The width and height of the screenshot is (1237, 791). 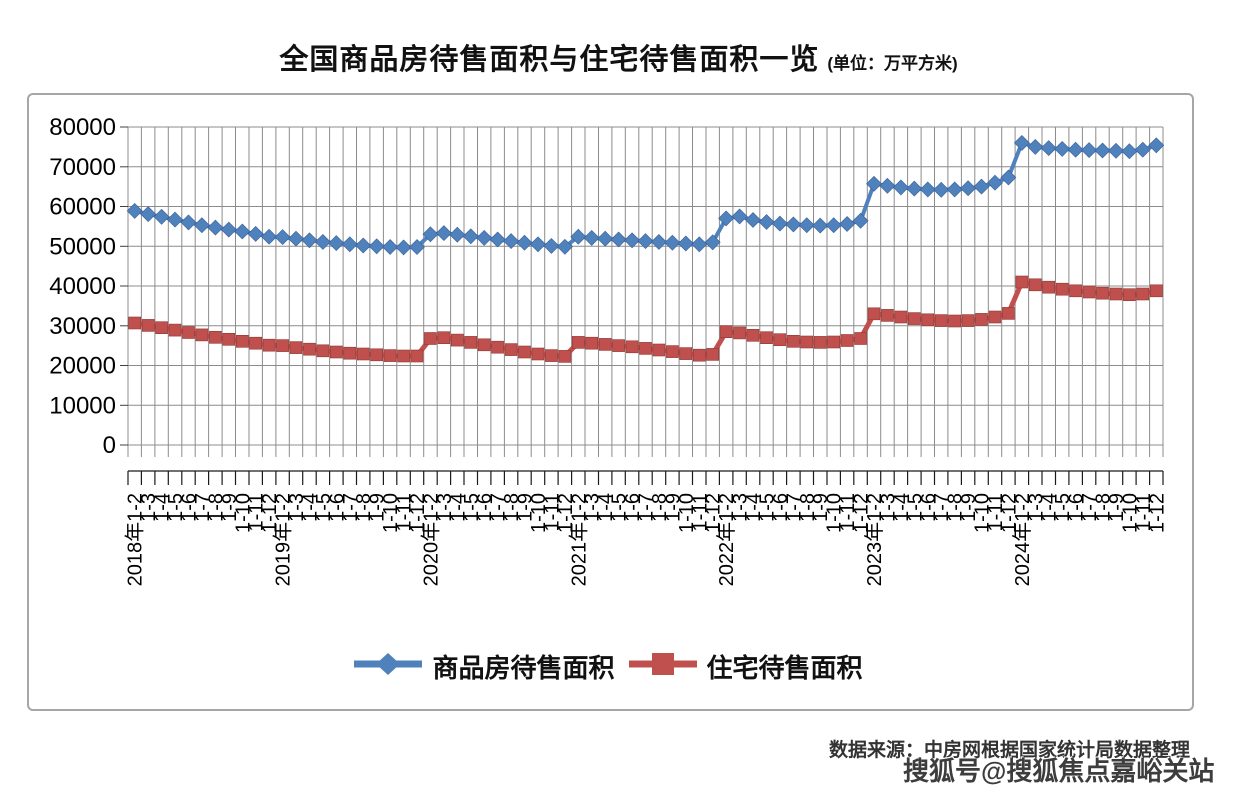 What do you see at coordinates (662, 666) in the screenshot?
I see `legend-marker-square-icon` at bounding box center [662, 666].